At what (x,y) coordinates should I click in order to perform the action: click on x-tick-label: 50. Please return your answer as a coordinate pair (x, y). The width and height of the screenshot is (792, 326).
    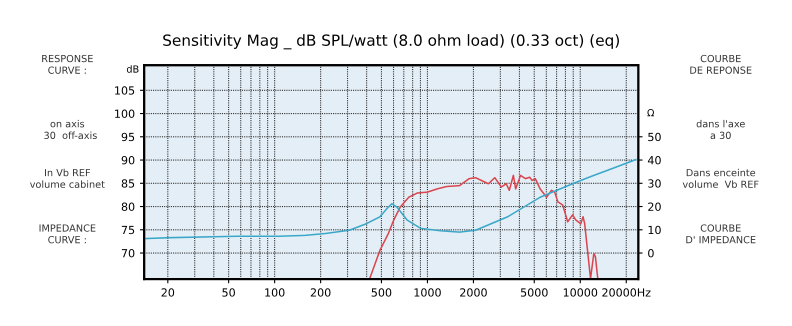
    Looking at the image, I should click on (228, 292).